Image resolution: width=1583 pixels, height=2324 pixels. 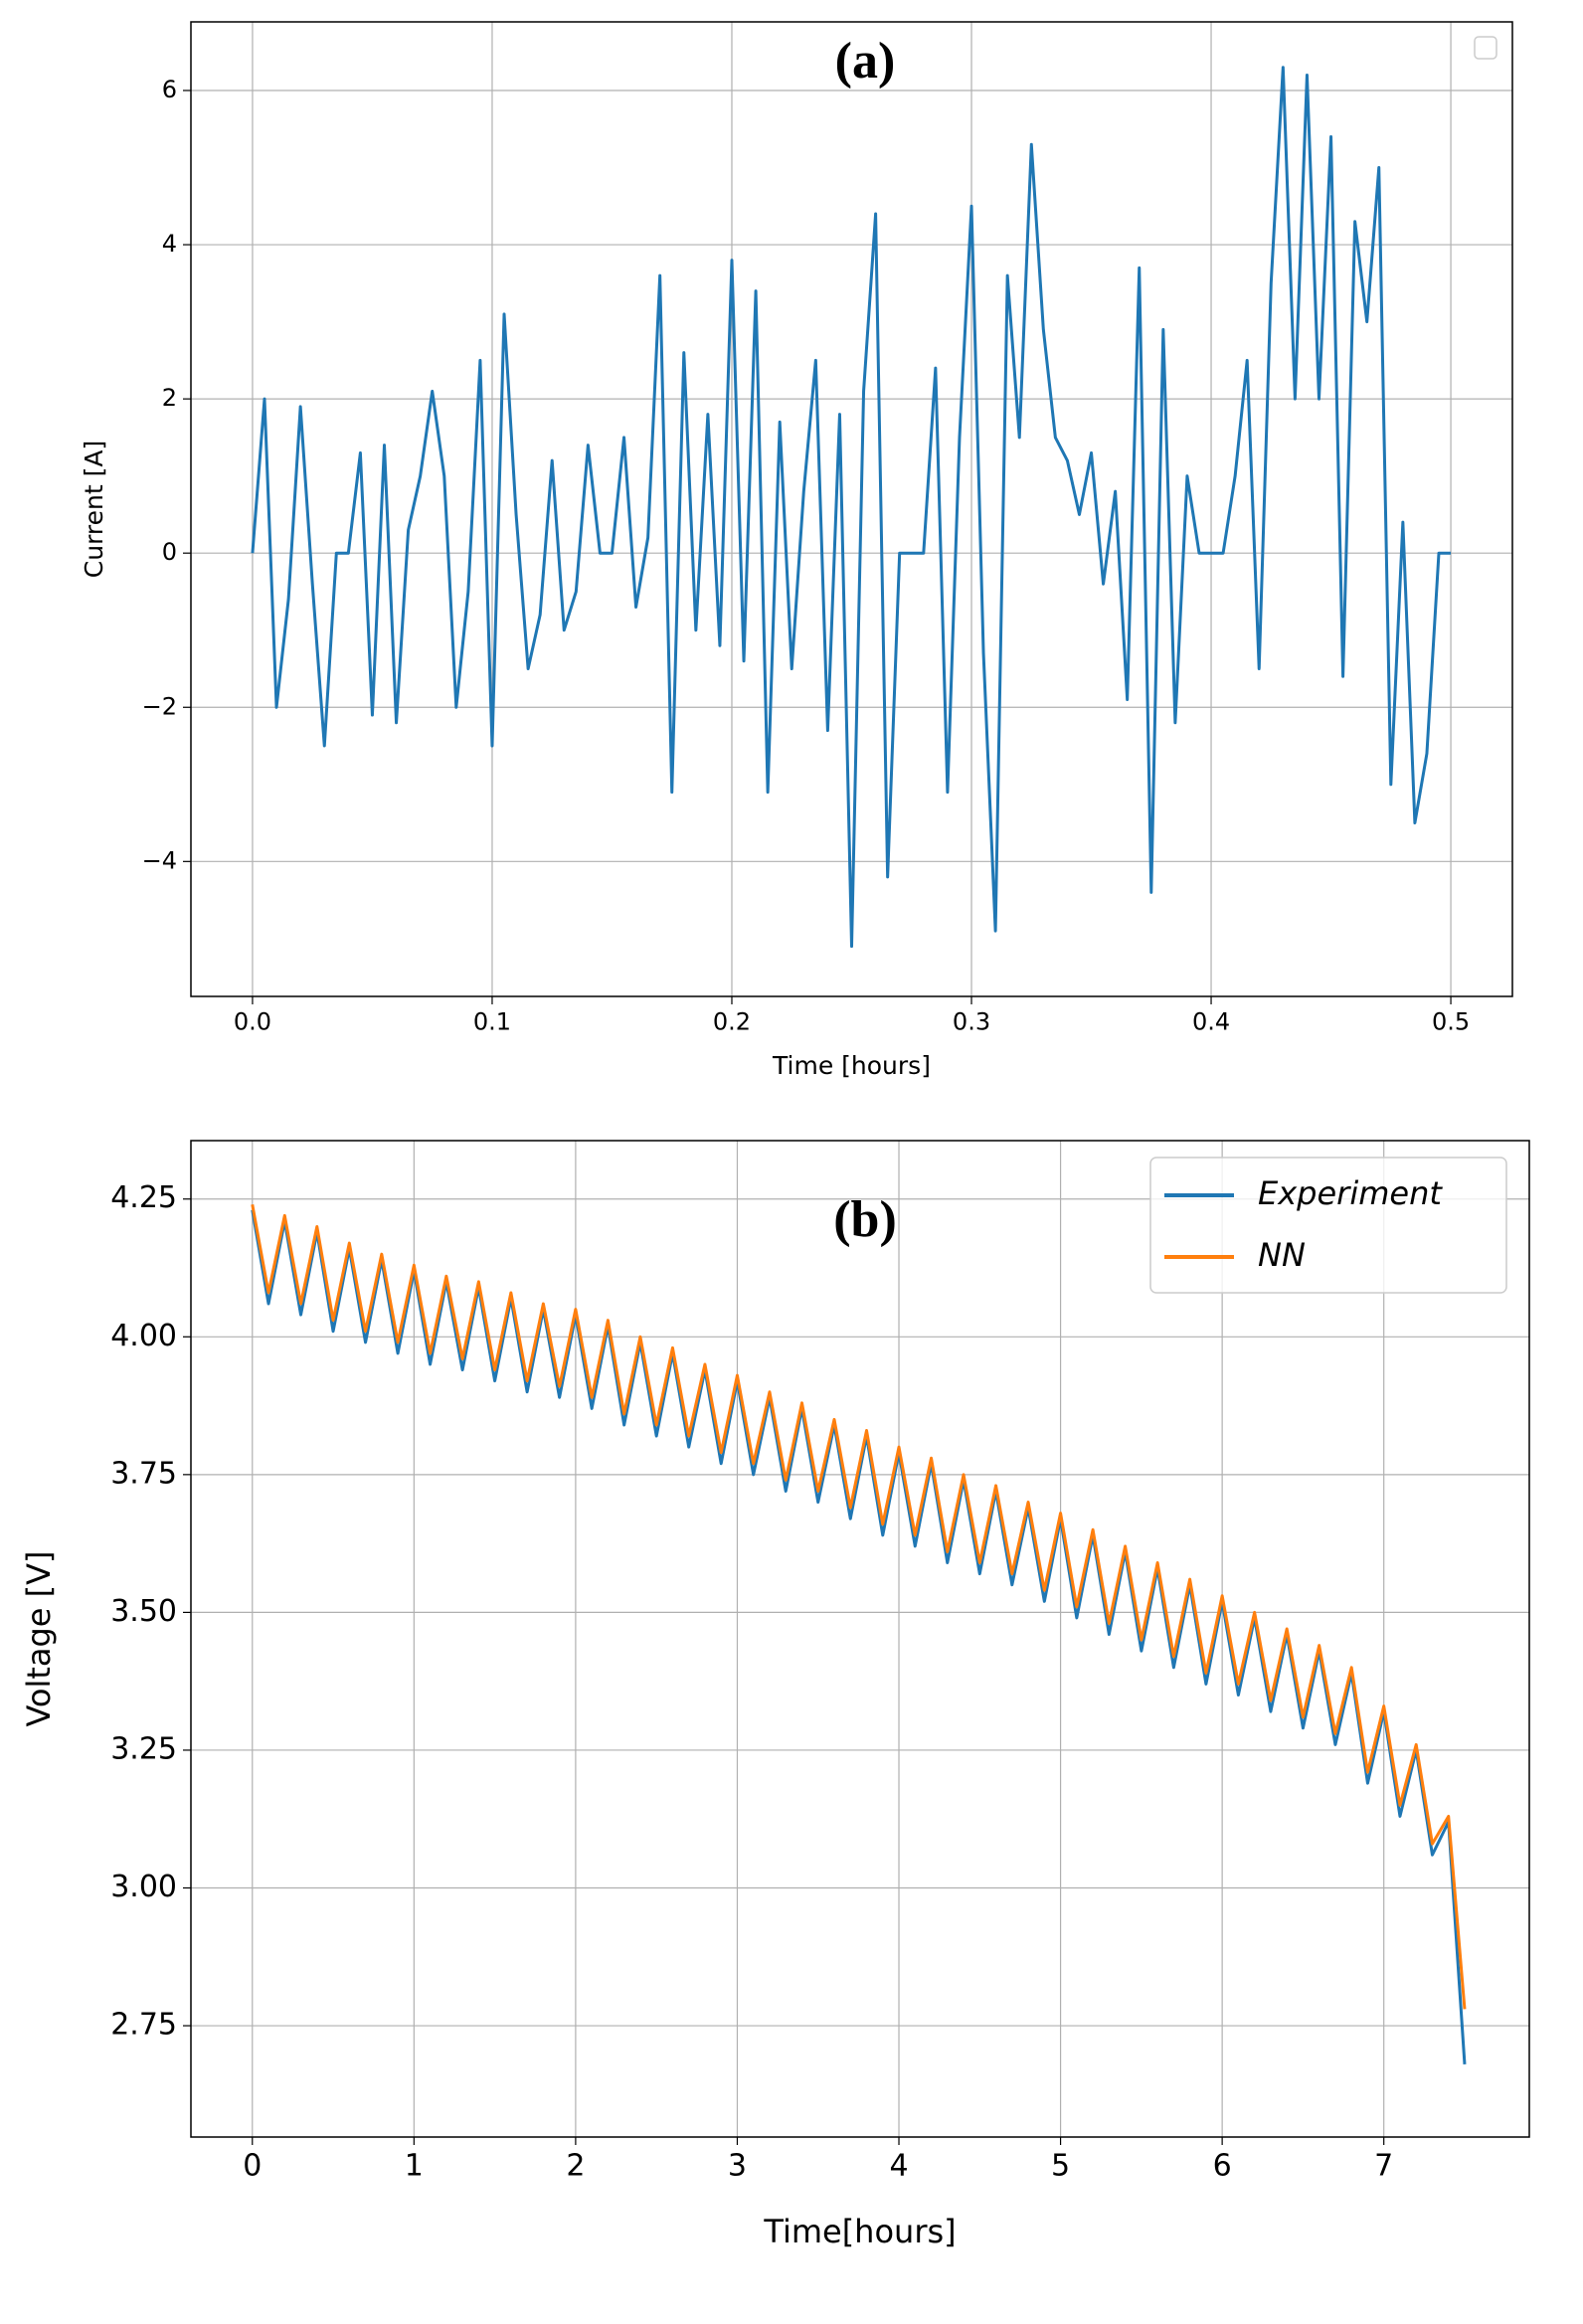 What do you see at coordinates (143, 1197) in the screenshot?
I see `y-tick-label: 4.25` at bounding box center [143, 1197].